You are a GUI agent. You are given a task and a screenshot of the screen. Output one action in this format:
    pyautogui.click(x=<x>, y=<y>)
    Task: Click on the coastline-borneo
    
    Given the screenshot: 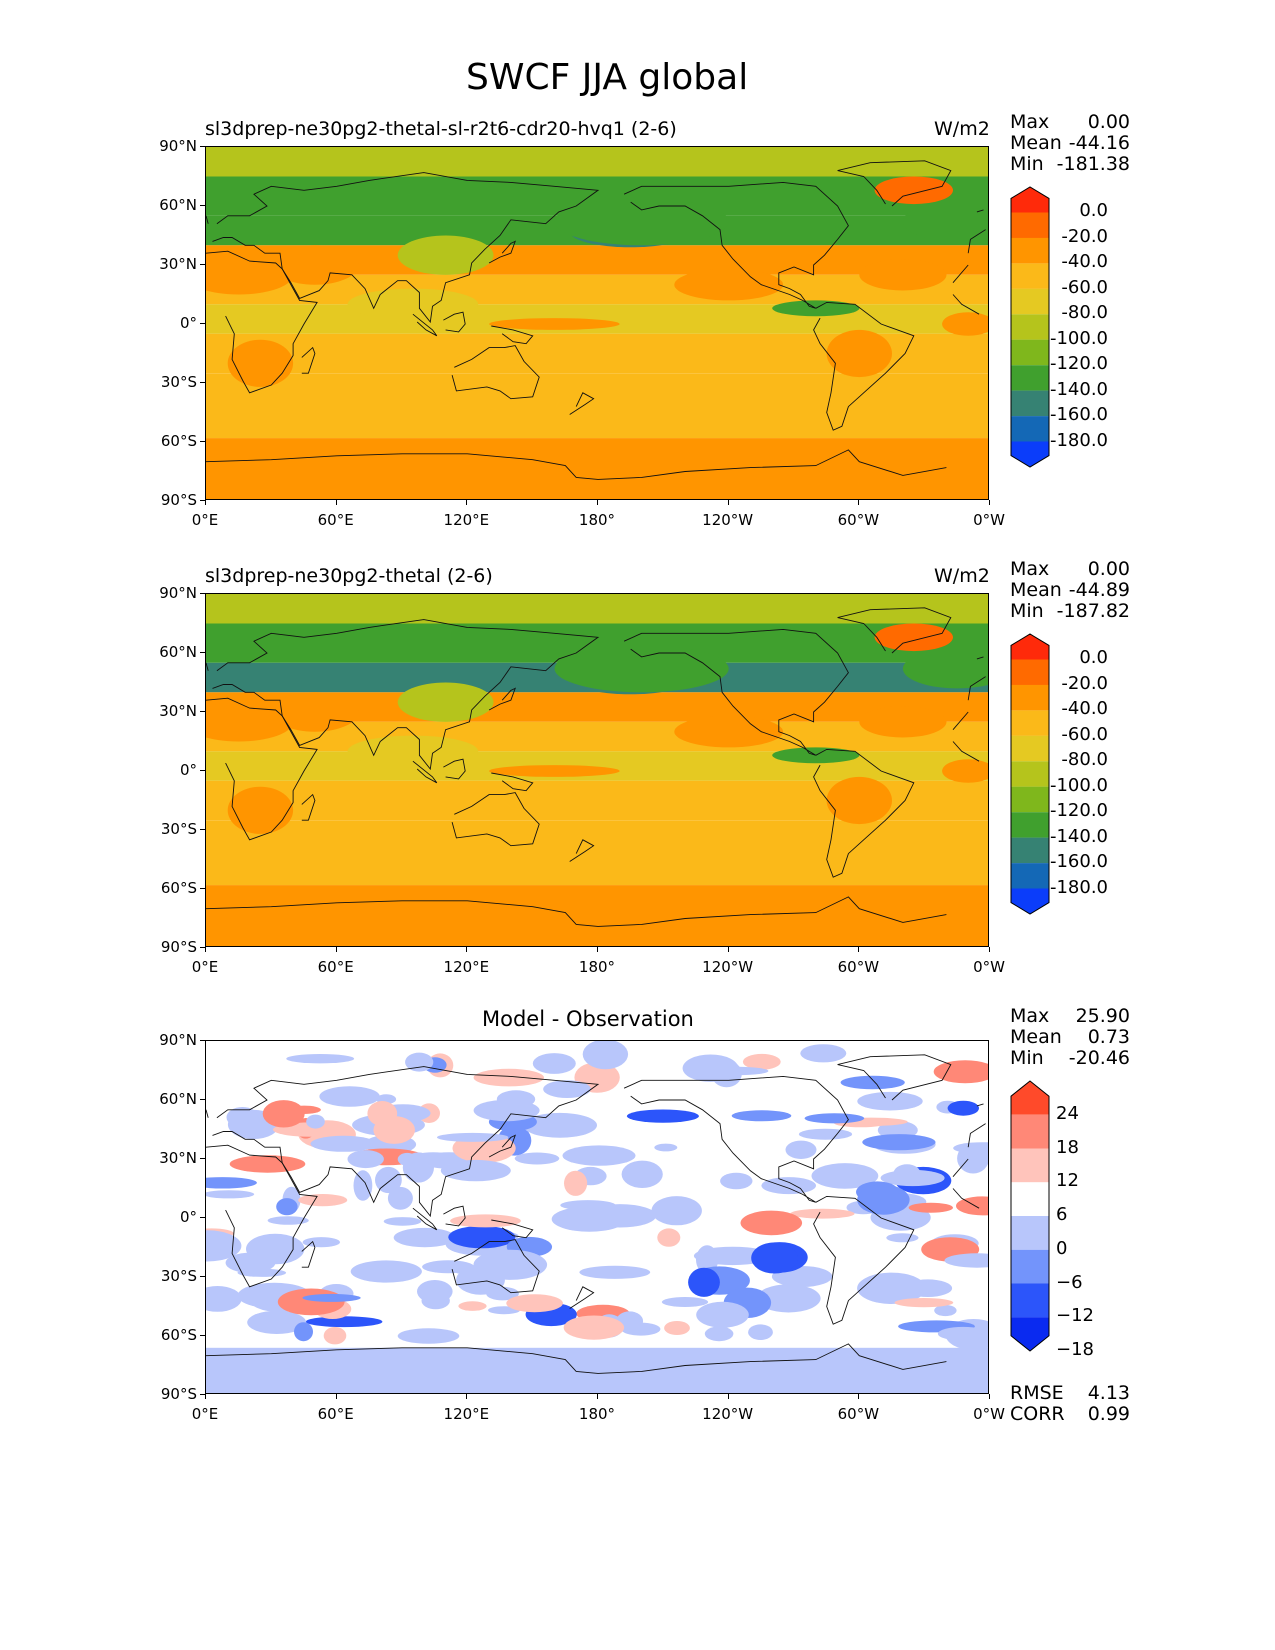 What is the action you would take?
    pyautogui.click(x=454, y=322)
    